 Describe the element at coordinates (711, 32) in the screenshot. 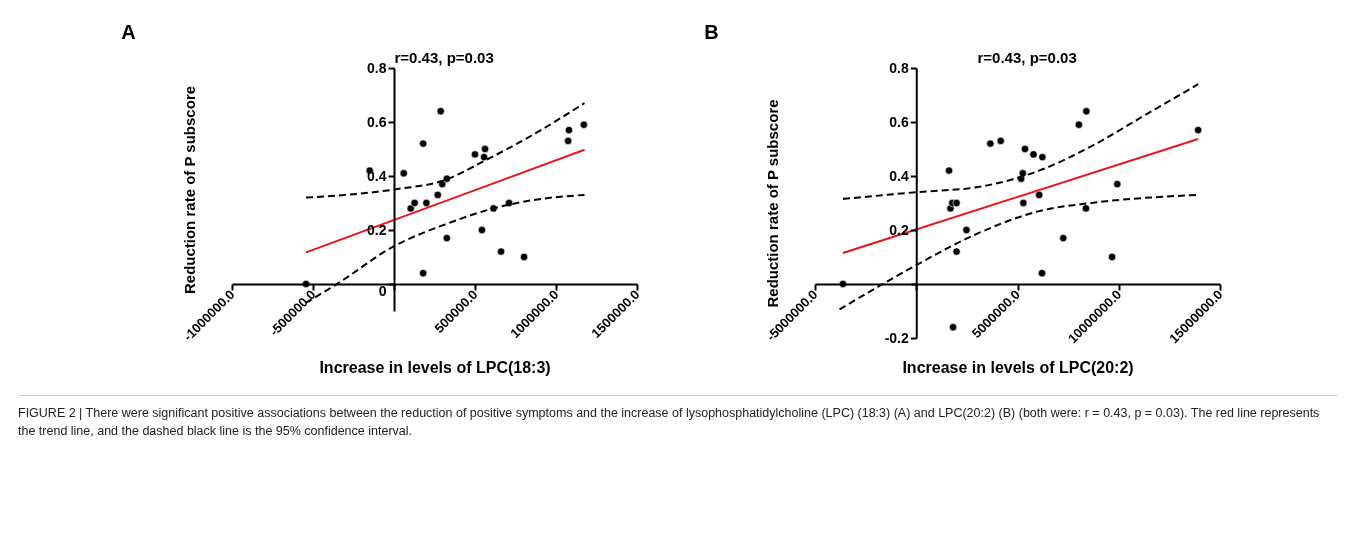

I see `chart-title: B` at that location.